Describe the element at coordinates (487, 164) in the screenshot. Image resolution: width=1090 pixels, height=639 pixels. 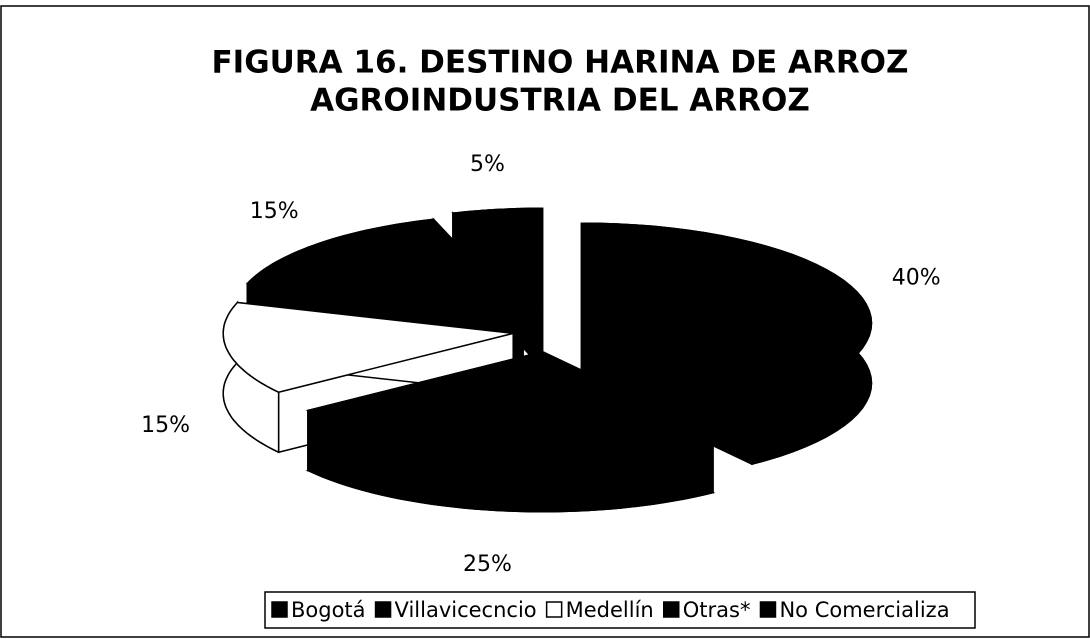
I see `data-label: 5%` at that location.